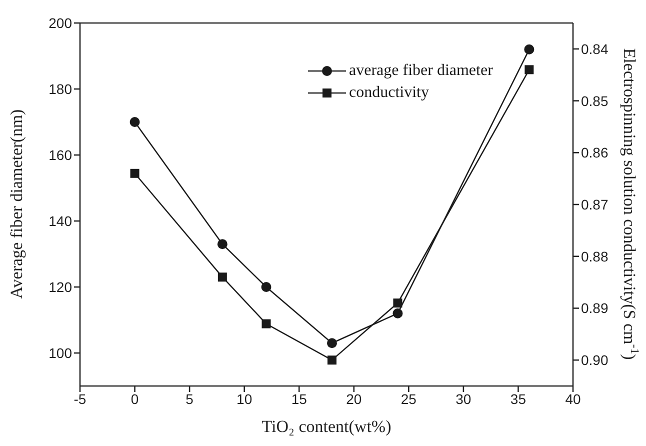  Describe the element at coordinates (80, 398) in the screenshot. I see `x-tick-label: -5` at that location.